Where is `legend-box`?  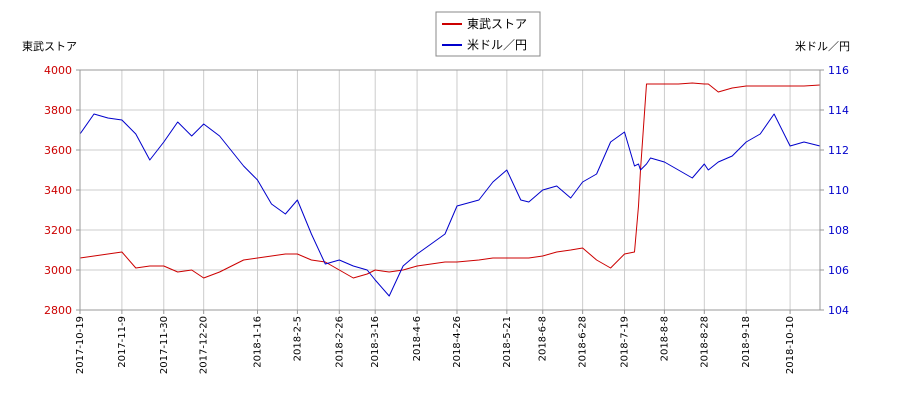
legend-box is located at coordinates (488, 34).